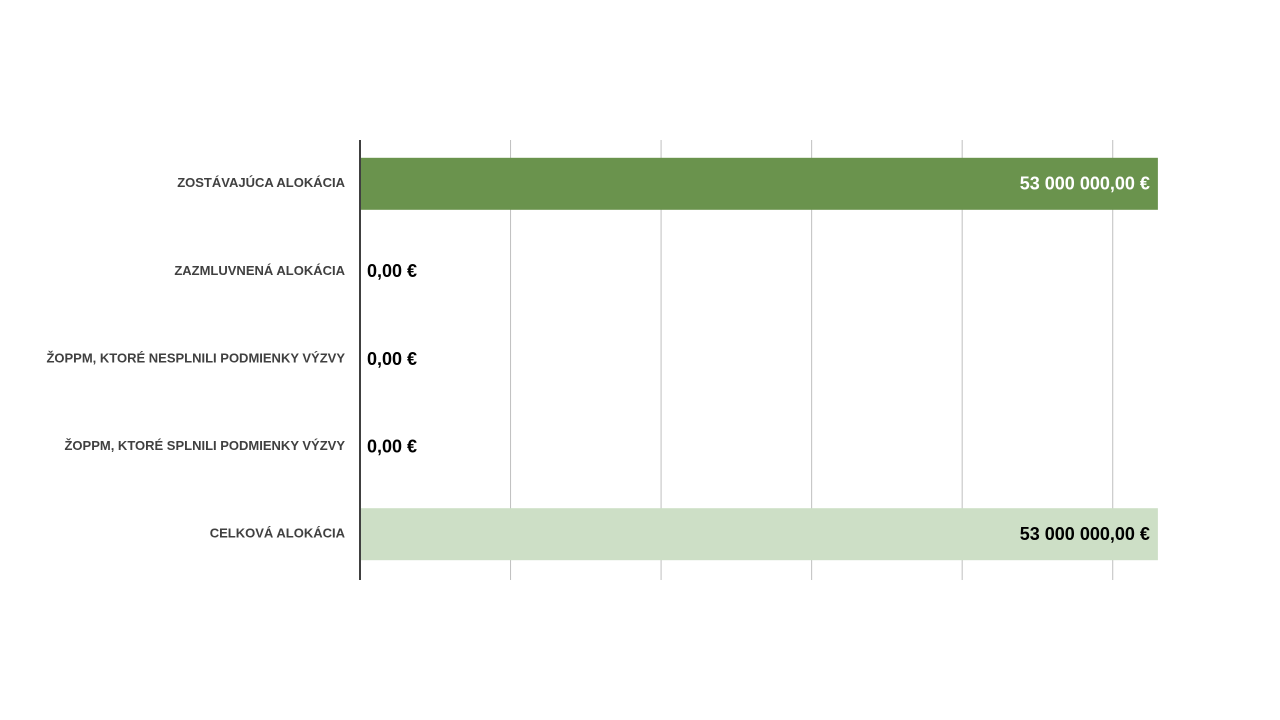 The height and width of the screenshot is (720, 1280). I want to click on y-tick-label: ZAZMLUVNENÁ ALOKÁCIA, so click(259, 270).